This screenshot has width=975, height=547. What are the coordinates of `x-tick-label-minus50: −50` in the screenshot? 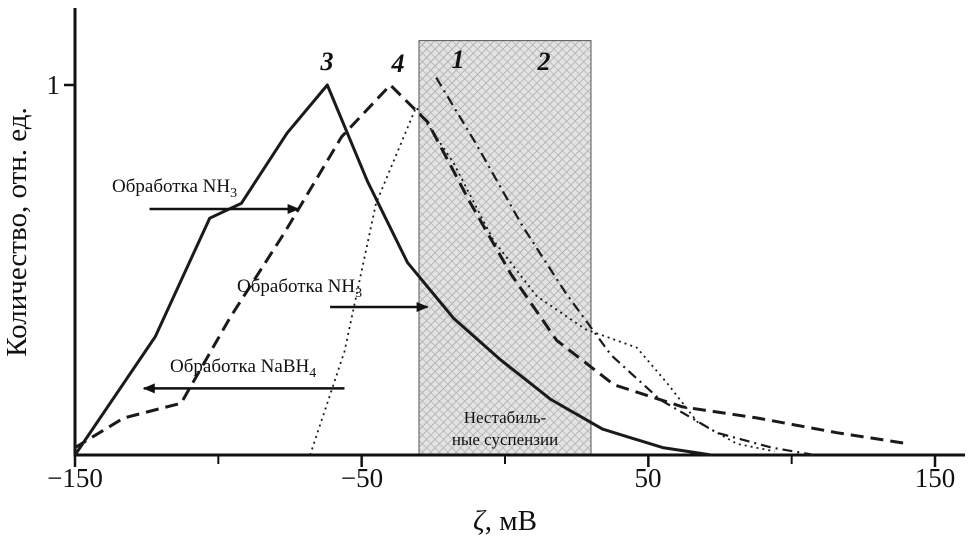 It's located at (362, 478).